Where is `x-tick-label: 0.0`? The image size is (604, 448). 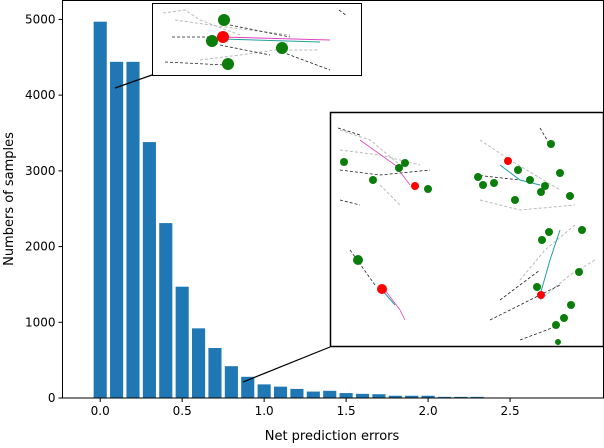 x-tick-label: 0.0 is located at coordinates (100, 411).